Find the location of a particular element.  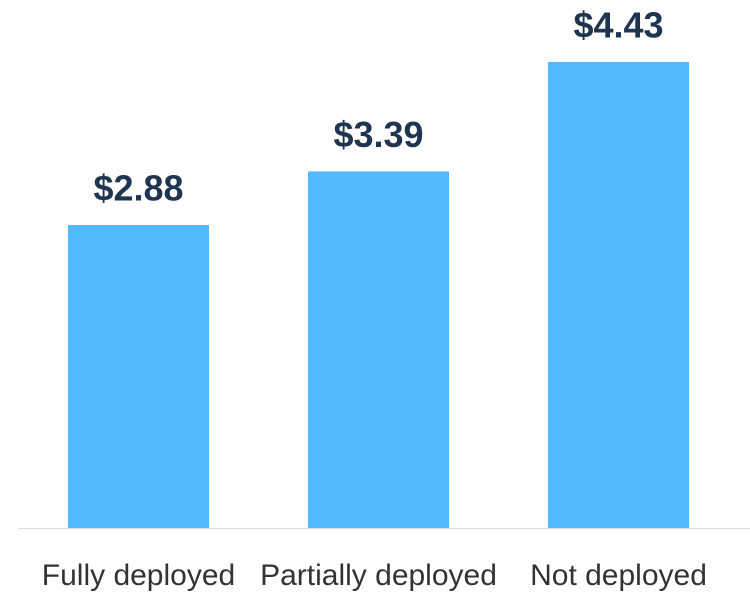

value-label: $4.43 is located at coordinates (618, 25).